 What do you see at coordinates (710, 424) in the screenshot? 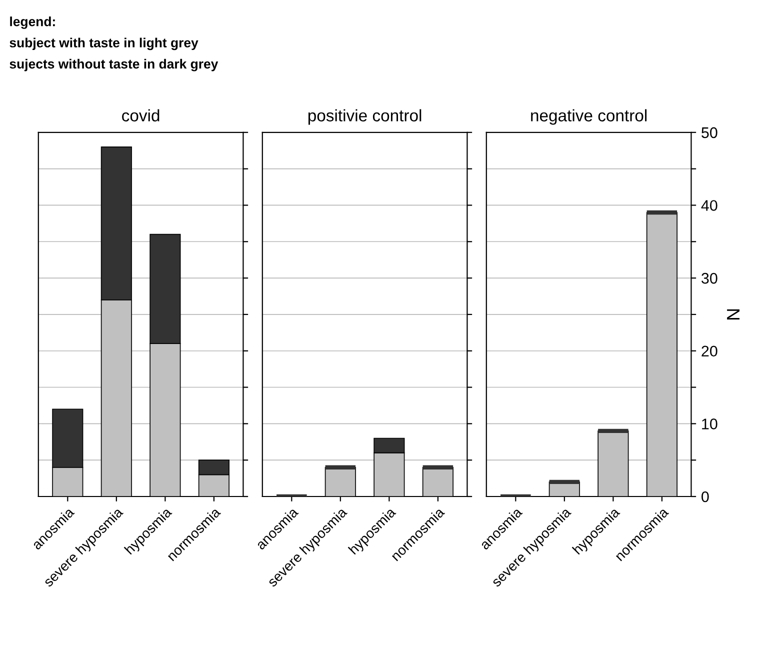
I see `y-tick-label: 10` at bounding box center [710, 424].